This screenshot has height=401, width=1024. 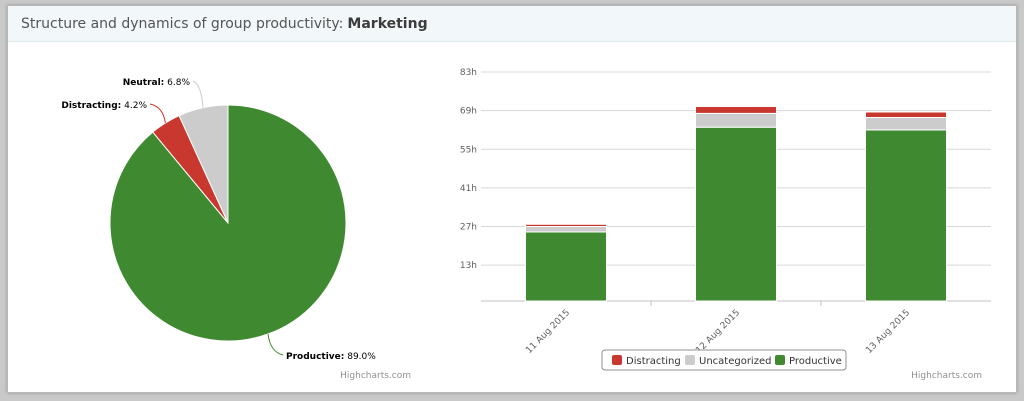 I want to click on y-tick-label: 83h, so click(x=468, y=73).